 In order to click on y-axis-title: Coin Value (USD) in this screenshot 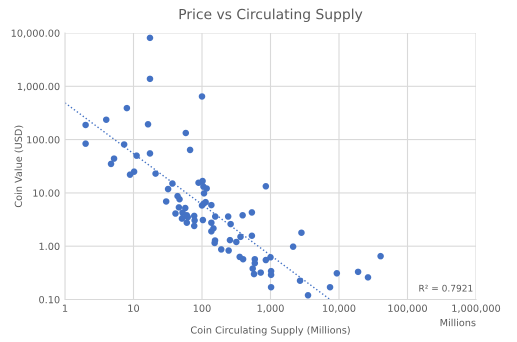, I will do `click(19, 167)`.